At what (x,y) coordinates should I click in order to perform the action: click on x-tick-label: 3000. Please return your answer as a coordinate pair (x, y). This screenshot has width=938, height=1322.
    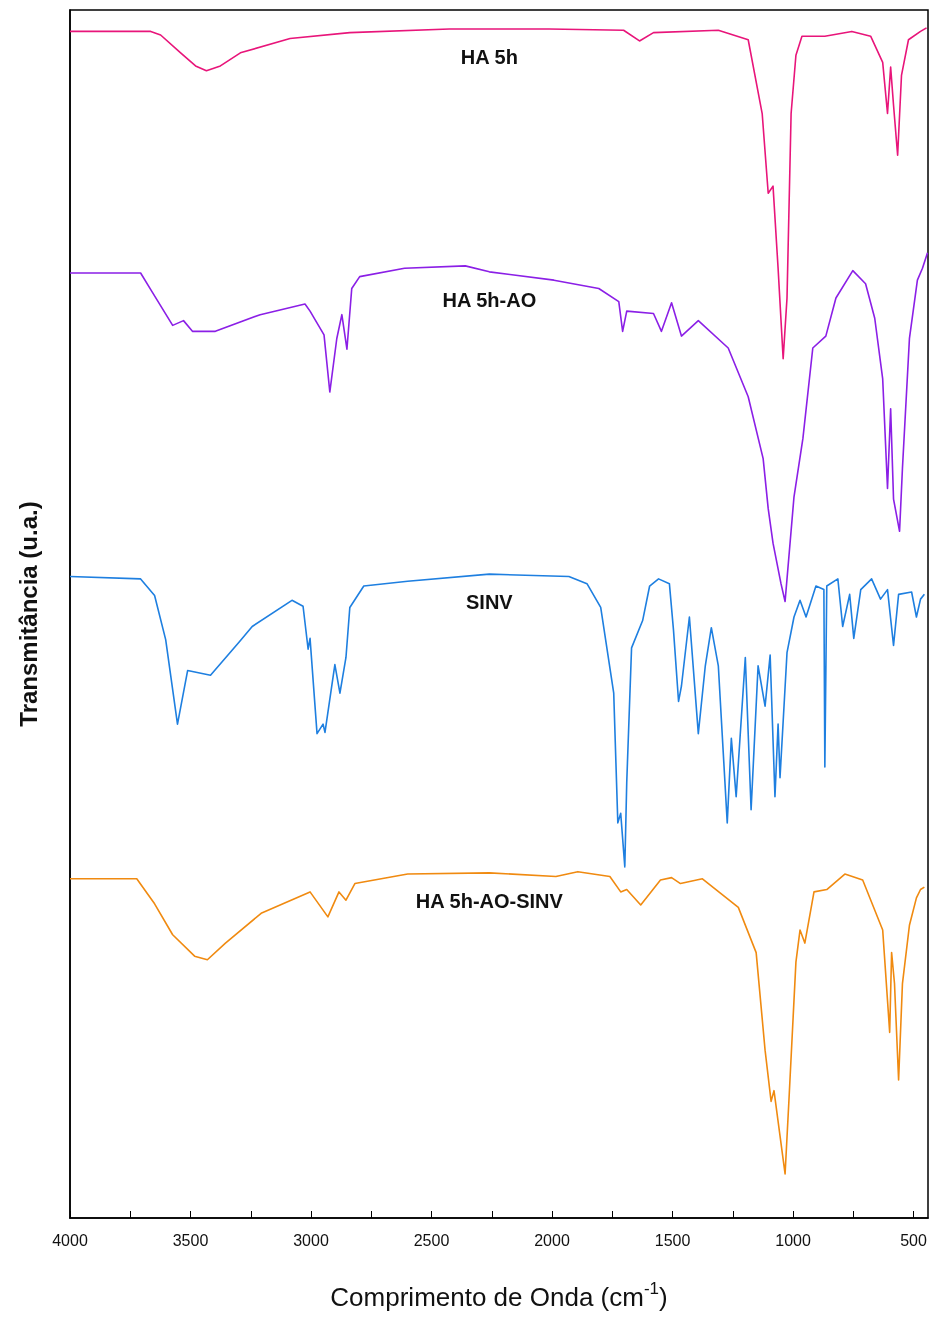
    Looking at the image, I should click on (311, 1240).